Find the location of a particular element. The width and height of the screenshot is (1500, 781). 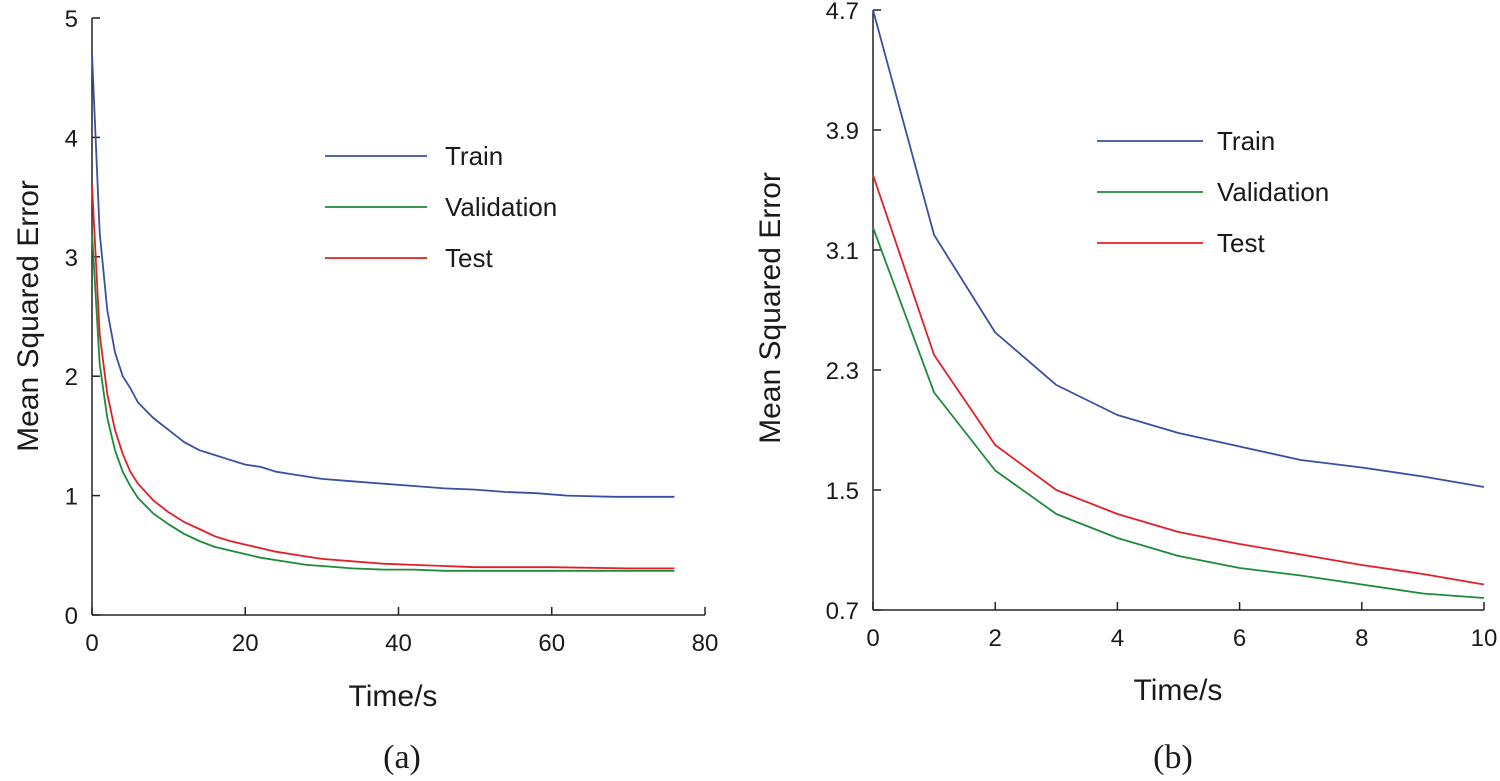

y-tick-label-b: 3.9 is located at coordinates (842, 131).